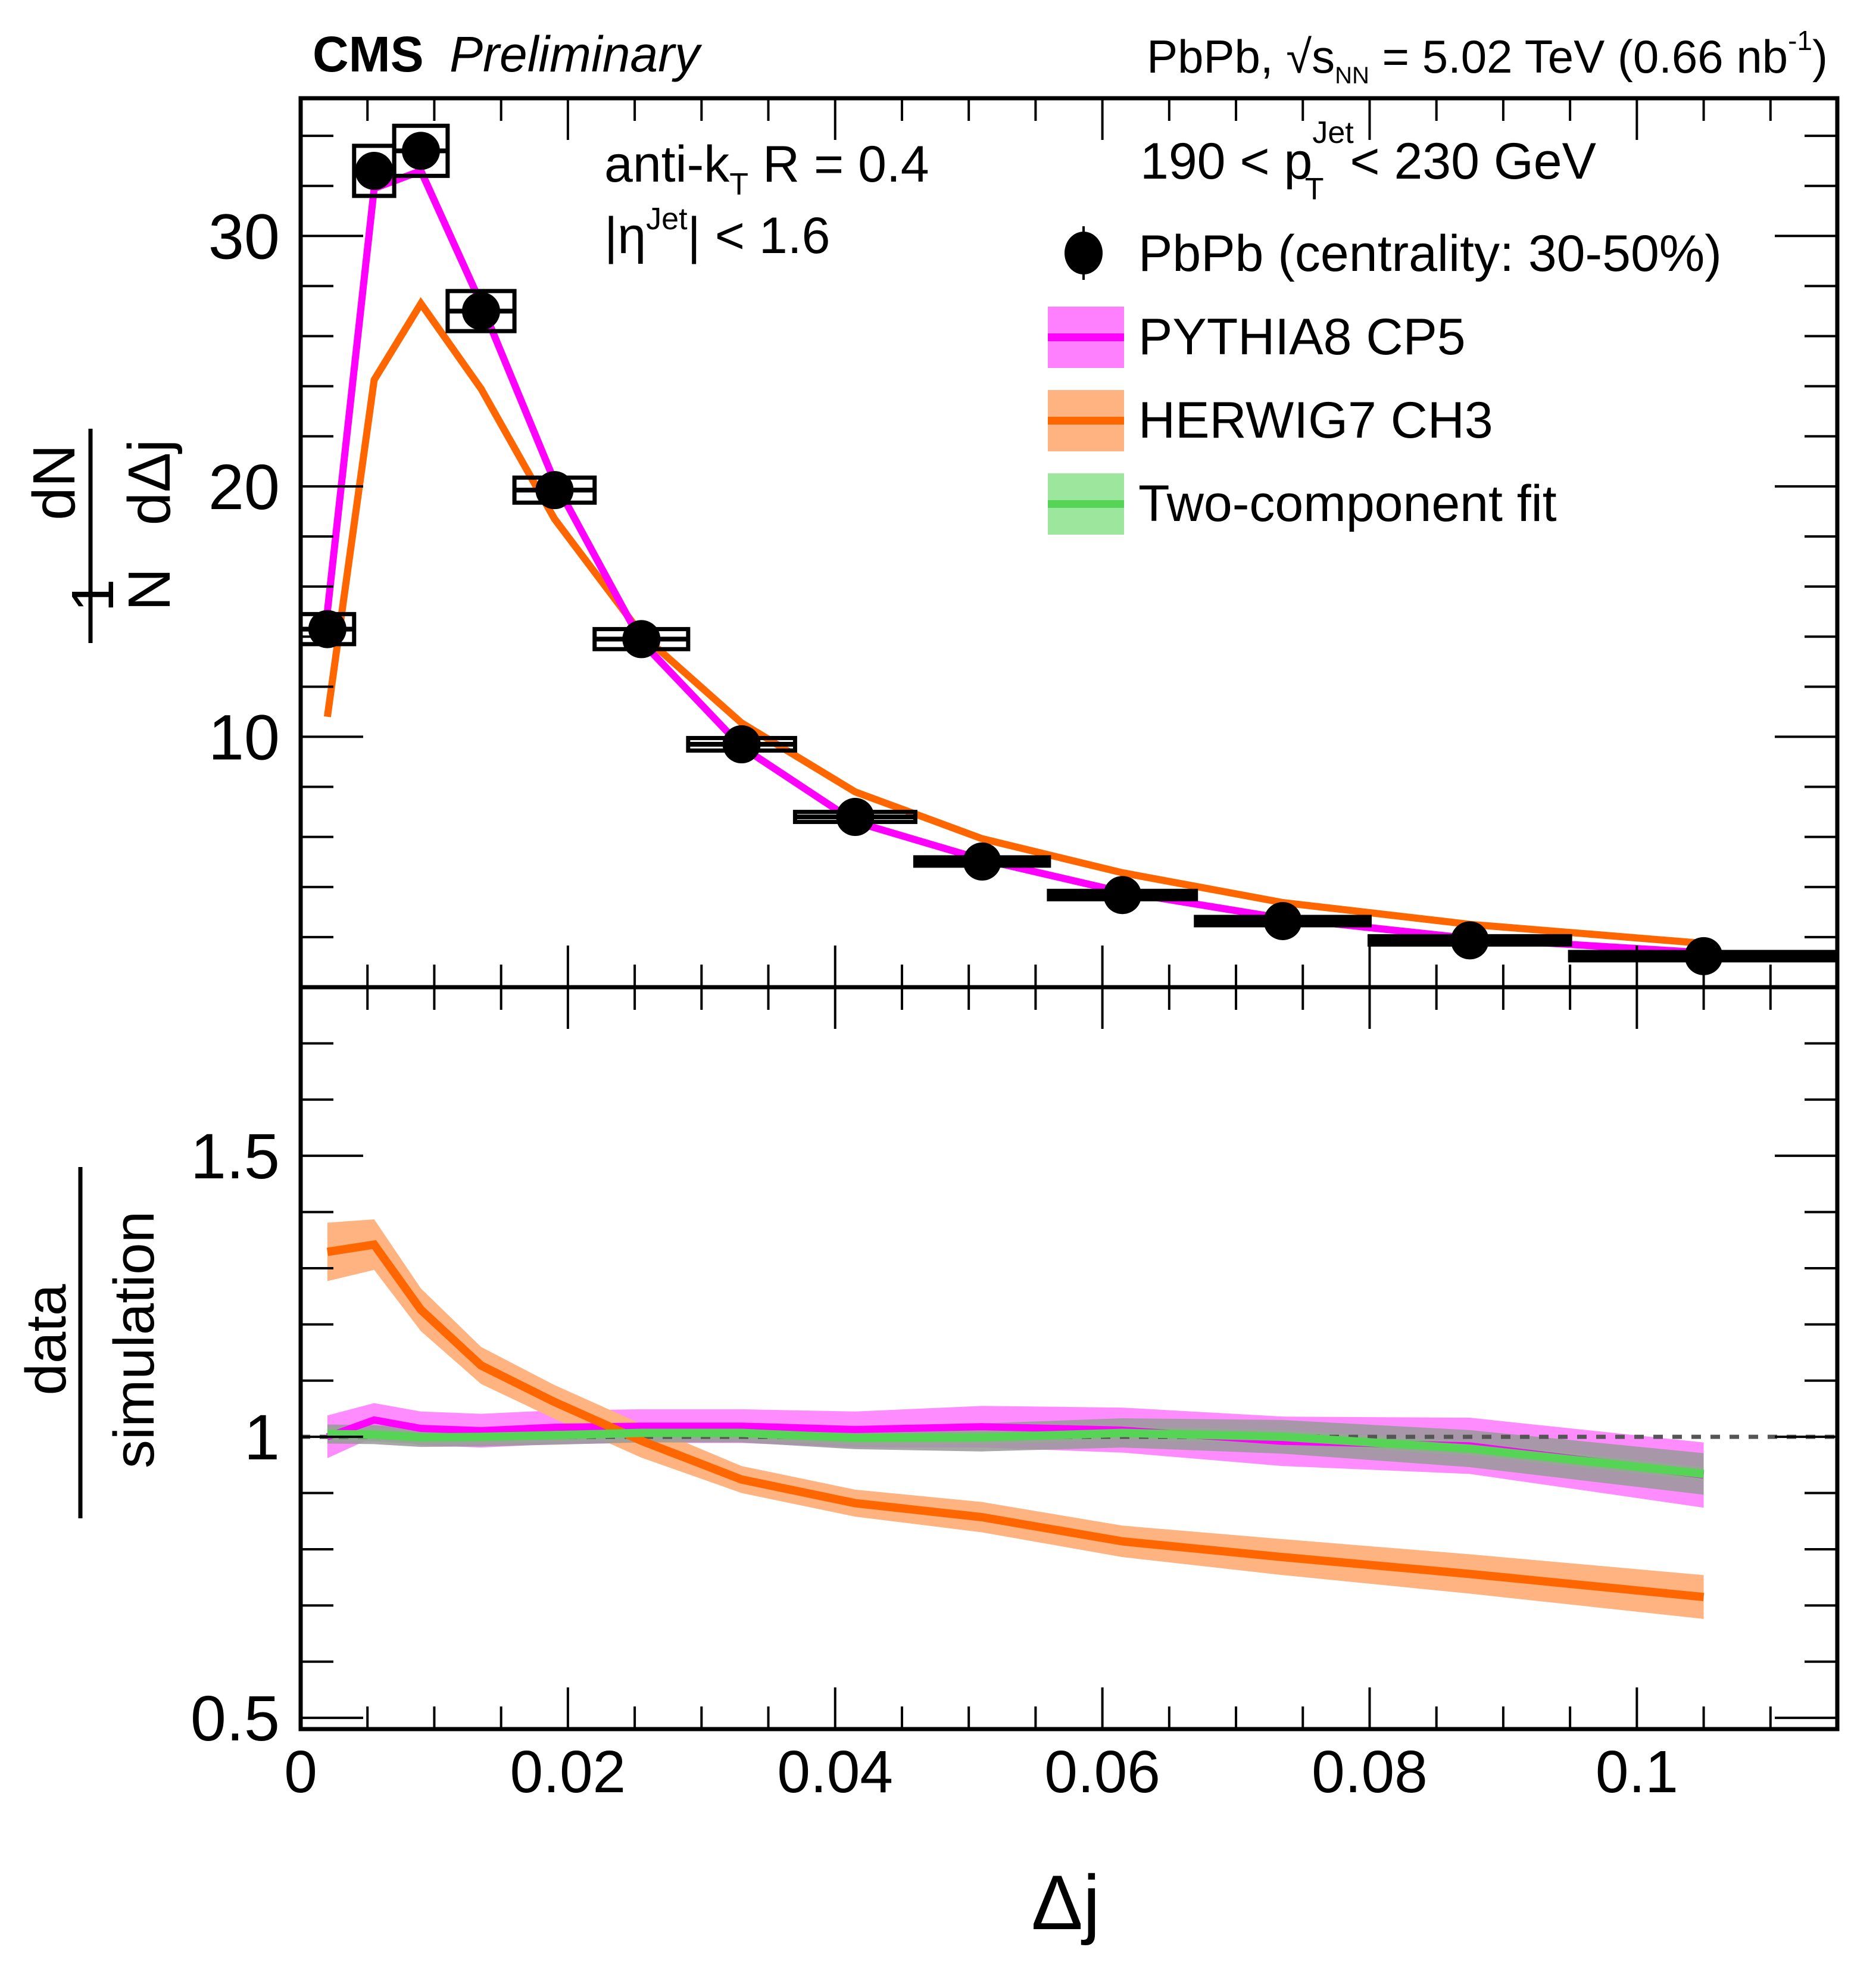  What do you see at coordinates (1016, 1453) in the screenshot?
I see `fit-ratio-line` at bounding box center [1016, 1453].